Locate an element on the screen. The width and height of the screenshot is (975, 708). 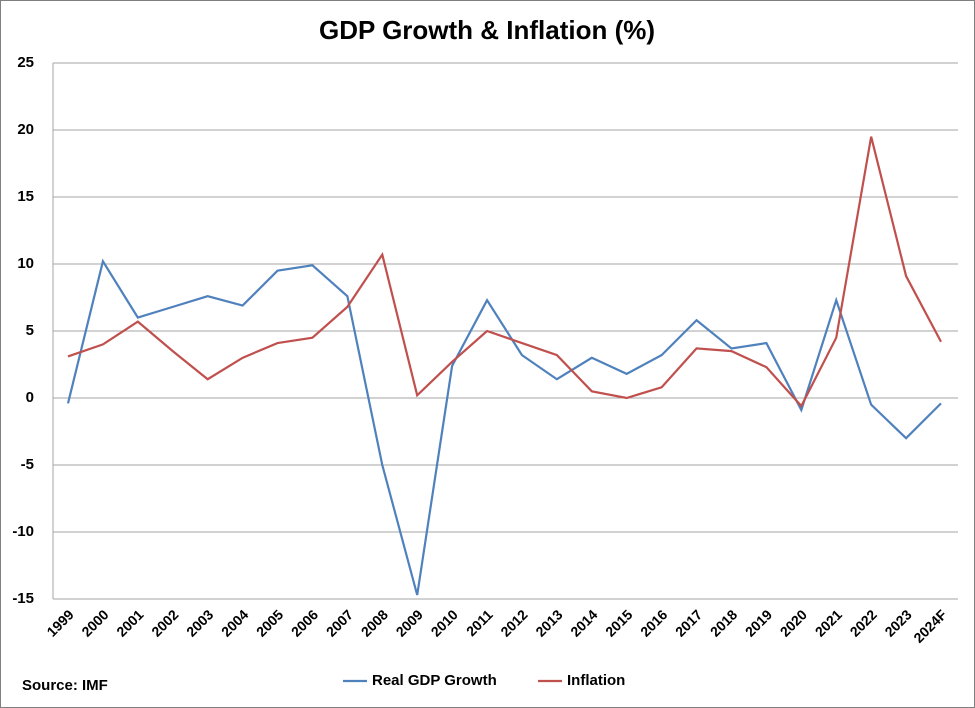
y-tick-label: -15 is located at coordinates (23, 598).